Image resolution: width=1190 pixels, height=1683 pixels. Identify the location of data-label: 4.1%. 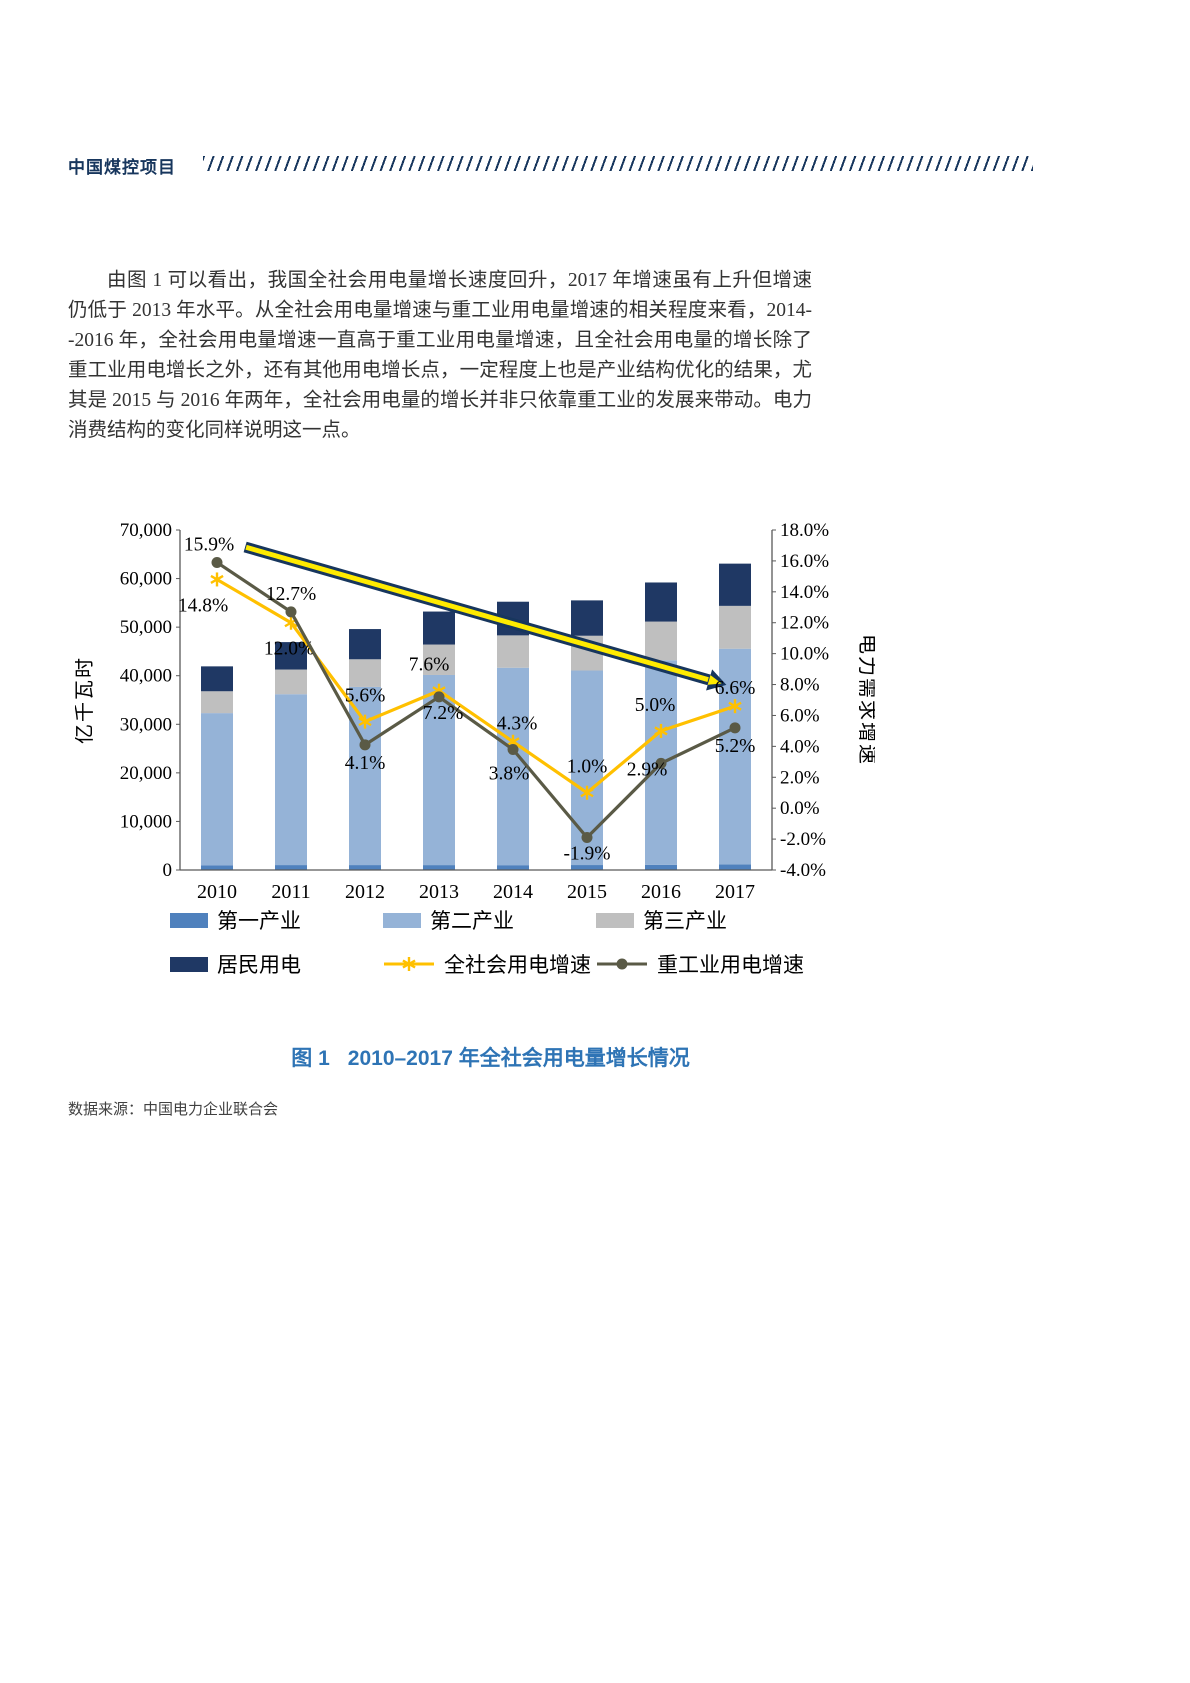
(365, 763).